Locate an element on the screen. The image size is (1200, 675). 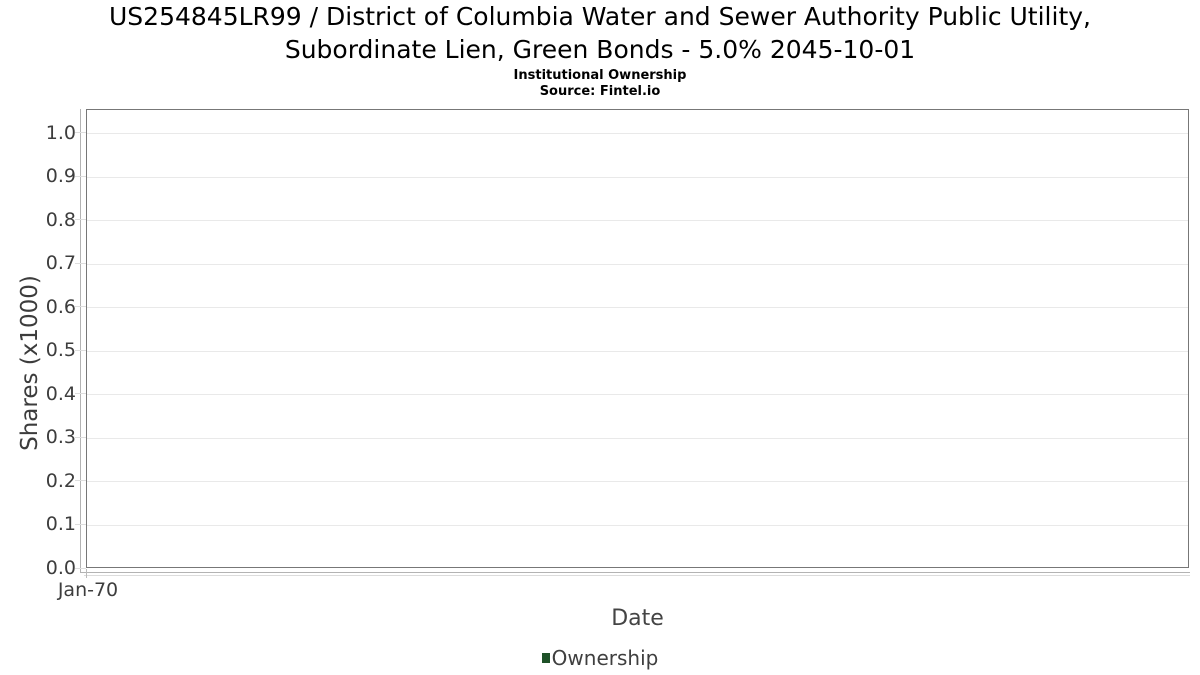
legend: Ownership is located at coordinates (600, 658).